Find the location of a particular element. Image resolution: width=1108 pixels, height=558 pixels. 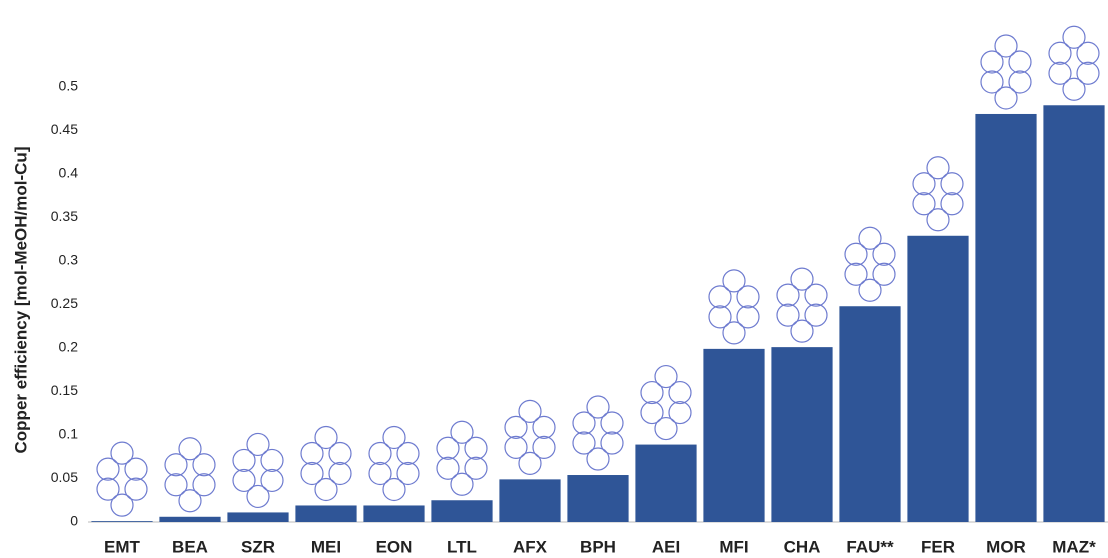

x-tick-label: MOR is located at coordinates (1006, 546).